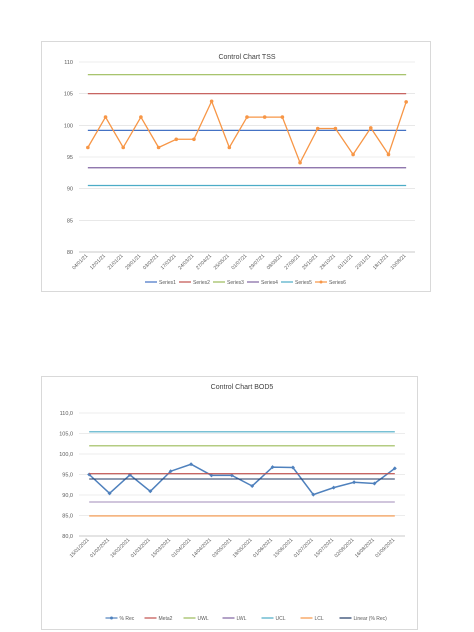  What do you see at coordinates (365, 548) in the screenshot?
I see `x-tick-label: 16/08/2021` at bounding box center [365, 548].